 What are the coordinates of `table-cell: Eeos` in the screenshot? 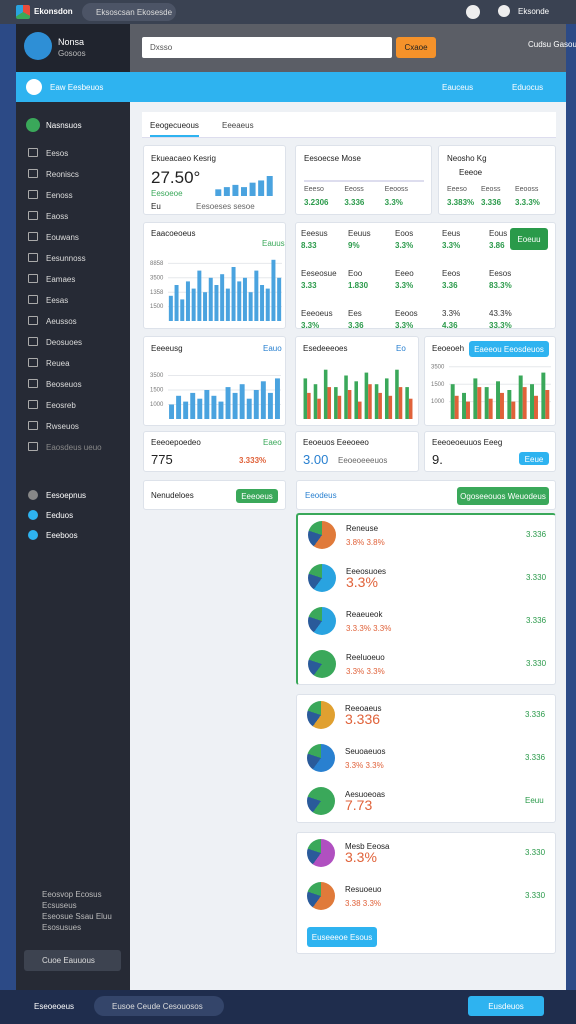 It's located at (451, 273).